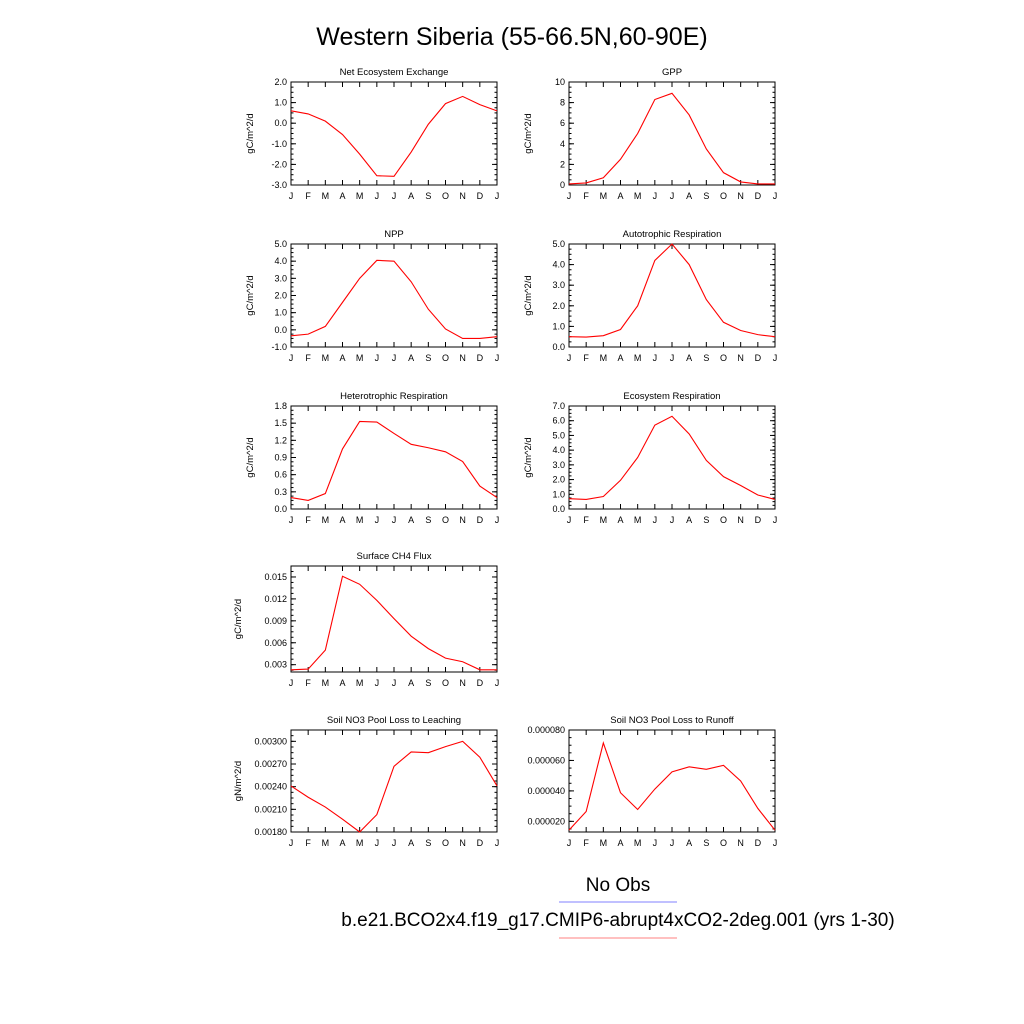  Describe the element at coordinates (546, 821) in the screenshot. I see `y-tick-label: 0.000020` at that location.